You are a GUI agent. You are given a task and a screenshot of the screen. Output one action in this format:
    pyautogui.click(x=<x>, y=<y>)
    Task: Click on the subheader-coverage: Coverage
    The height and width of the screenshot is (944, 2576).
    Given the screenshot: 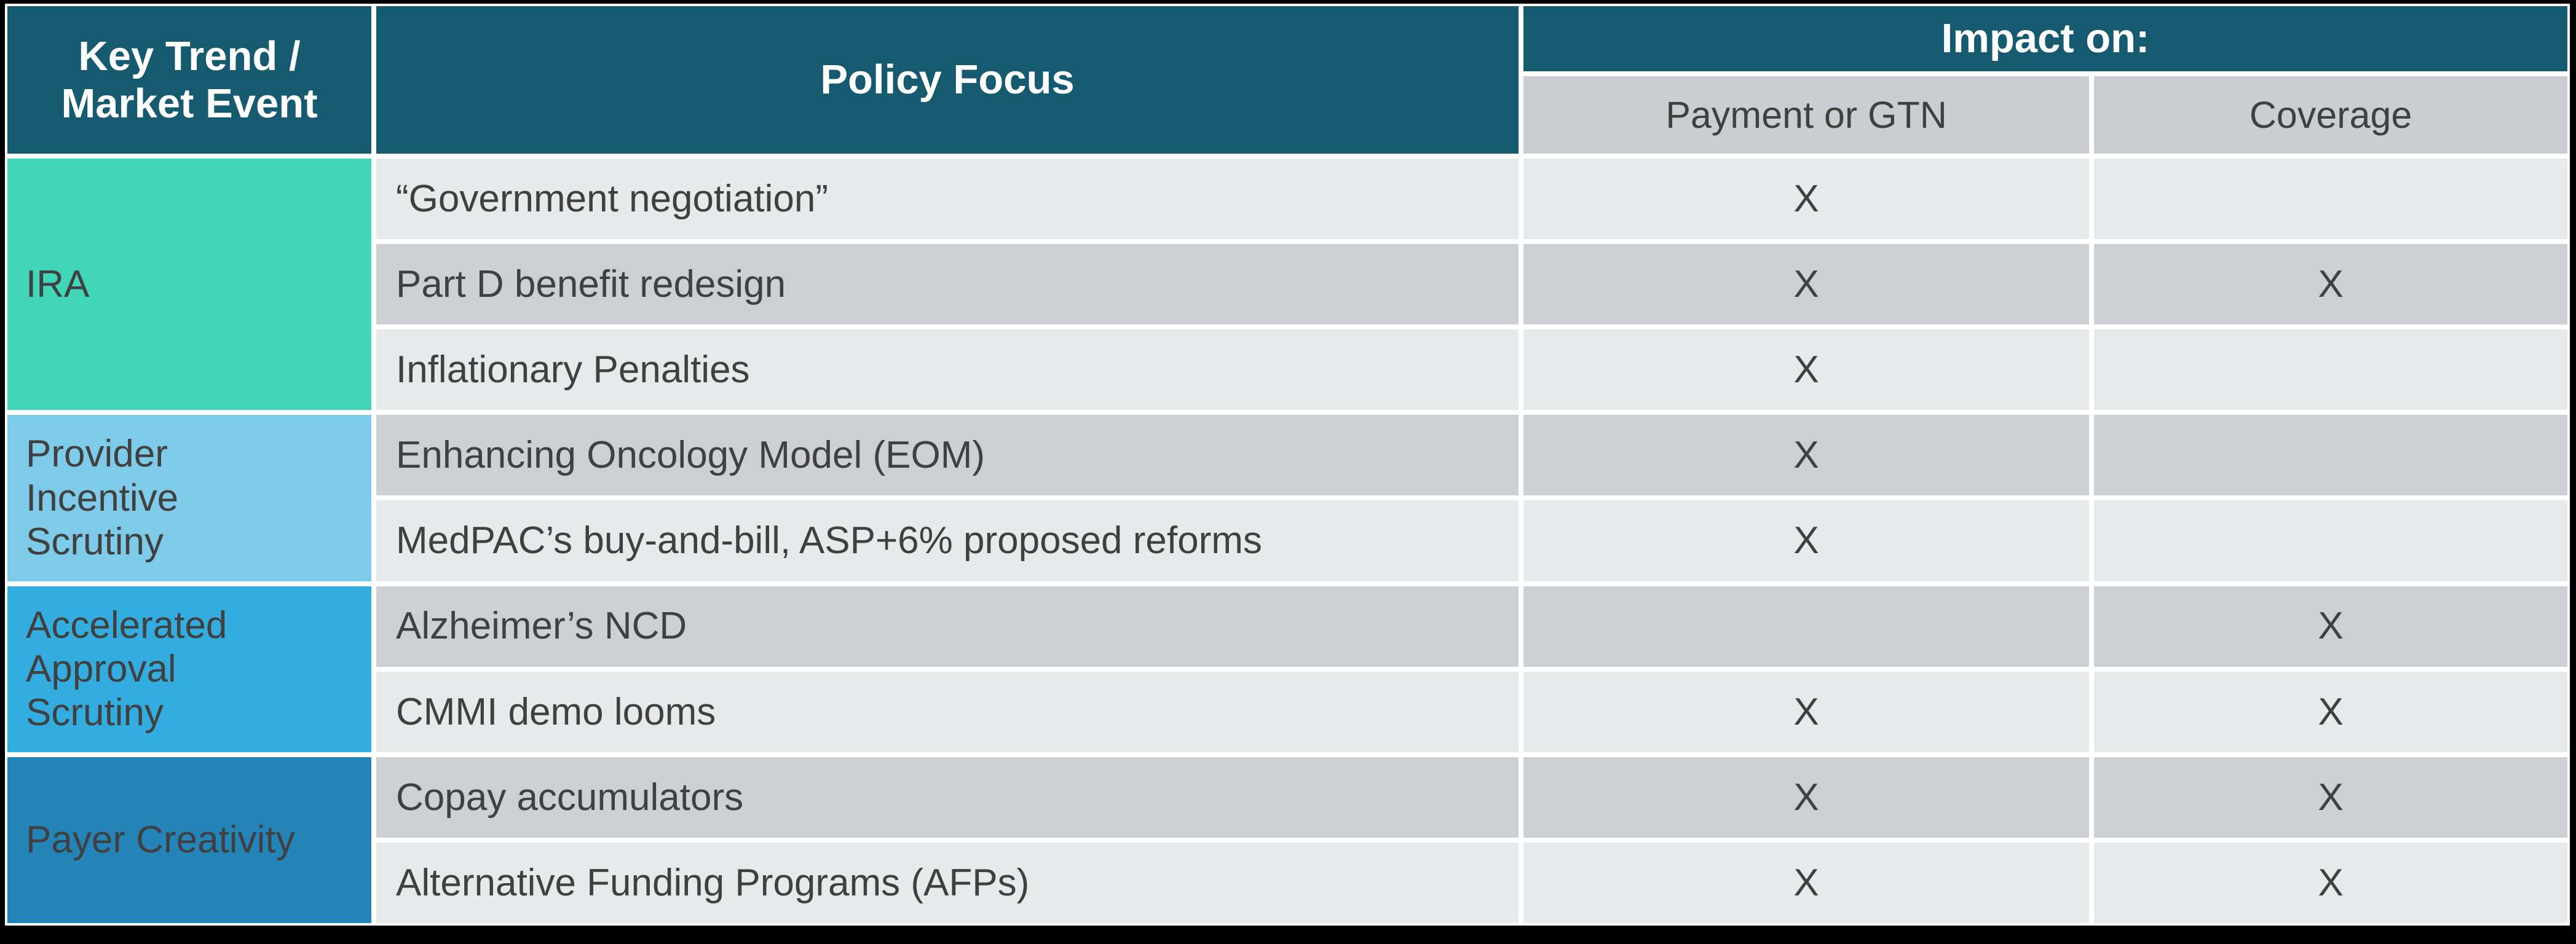 What is the action you would take?
    pyautogui.click(x=2330, y=115)
    